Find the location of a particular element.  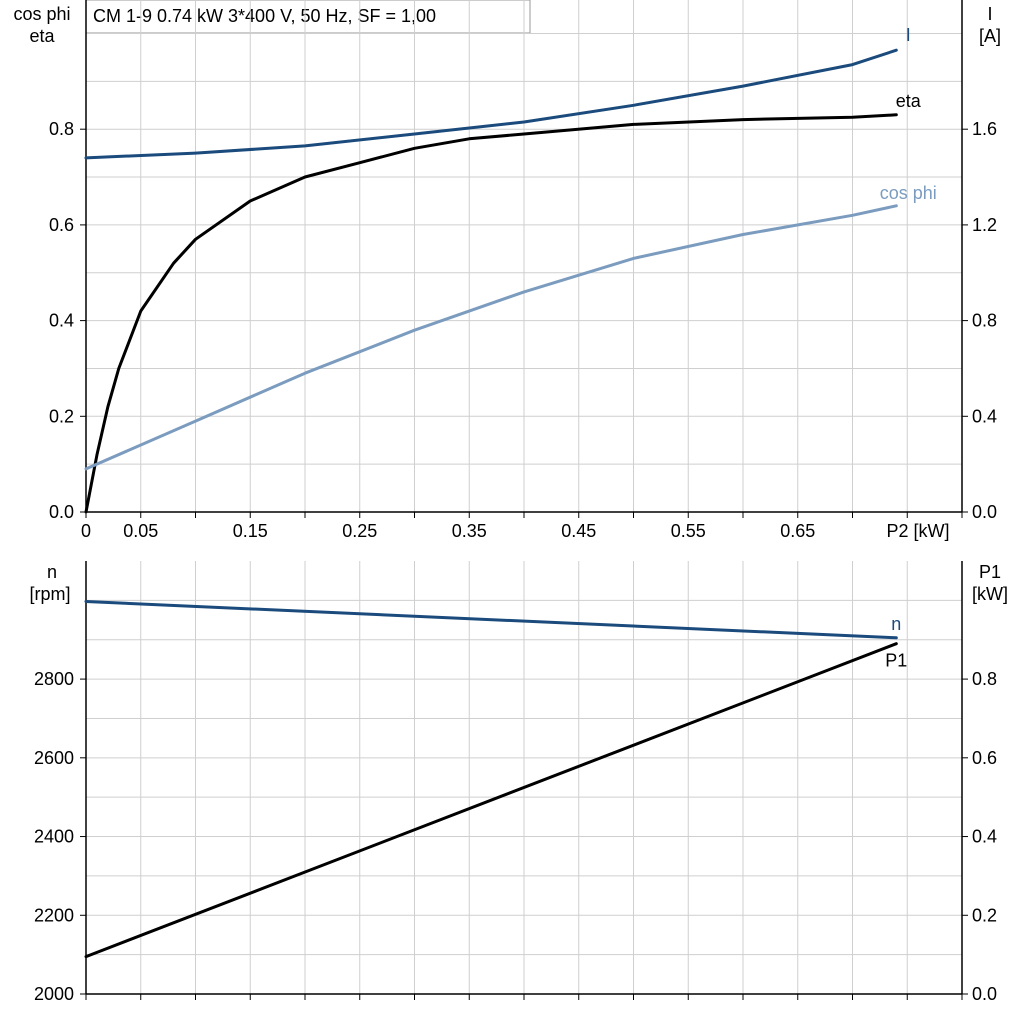

chart-title-box: CM 1-9 0.74 kW 3*400 V, 50 Hz, SF = 1,00 is located at coordinates (308, 17).